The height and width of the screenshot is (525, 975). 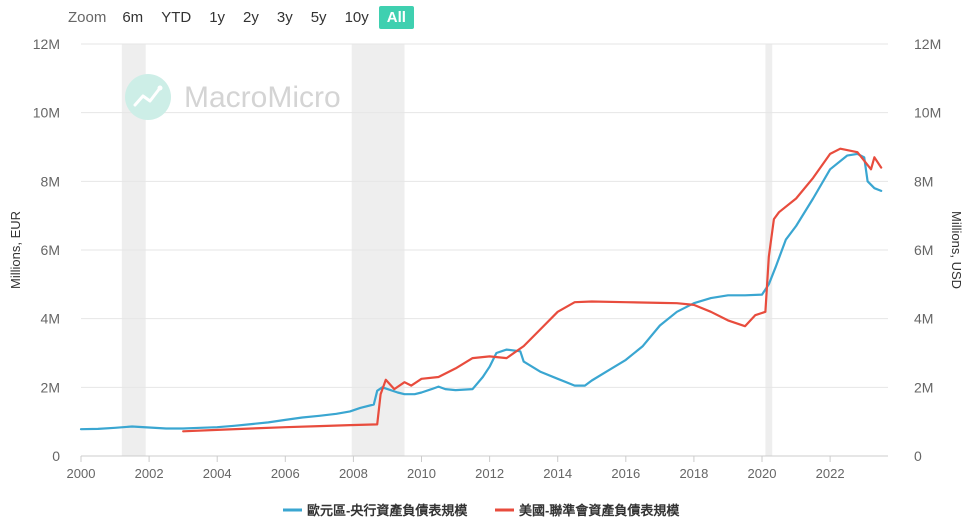 I want to click on y-axis-right-label: Millions, USD, so click(x=956, y=250).